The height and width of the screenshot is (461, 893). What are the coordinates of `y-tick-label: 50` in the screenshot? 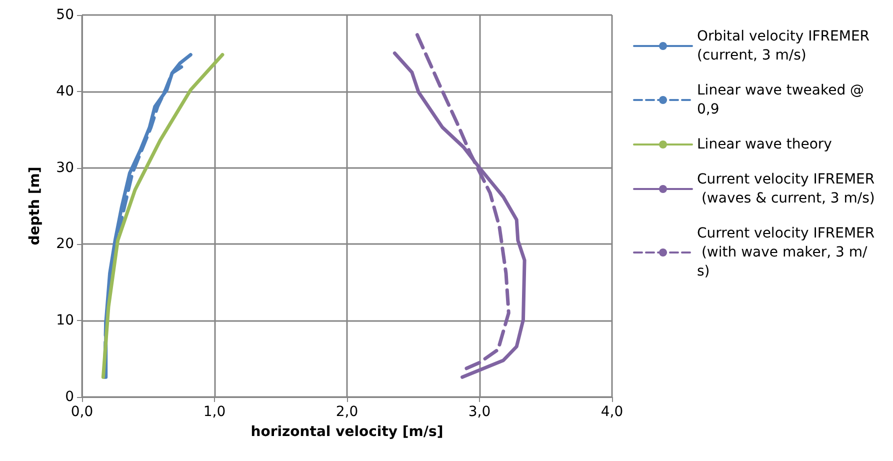 It's located at (65, 15).